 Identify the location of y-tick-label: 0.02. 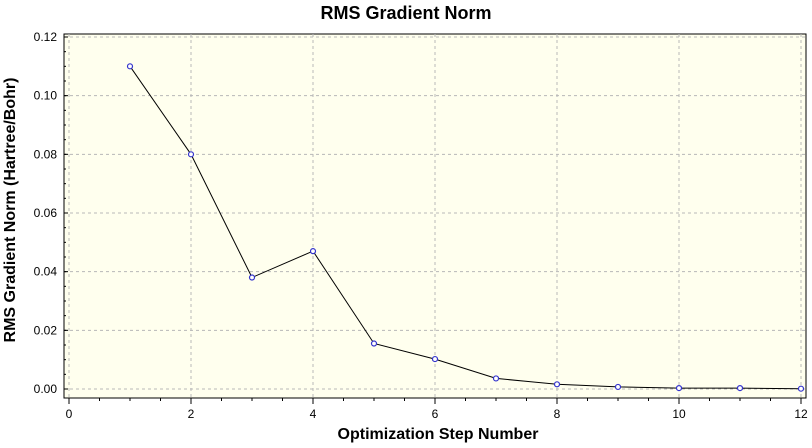
(46, 330).